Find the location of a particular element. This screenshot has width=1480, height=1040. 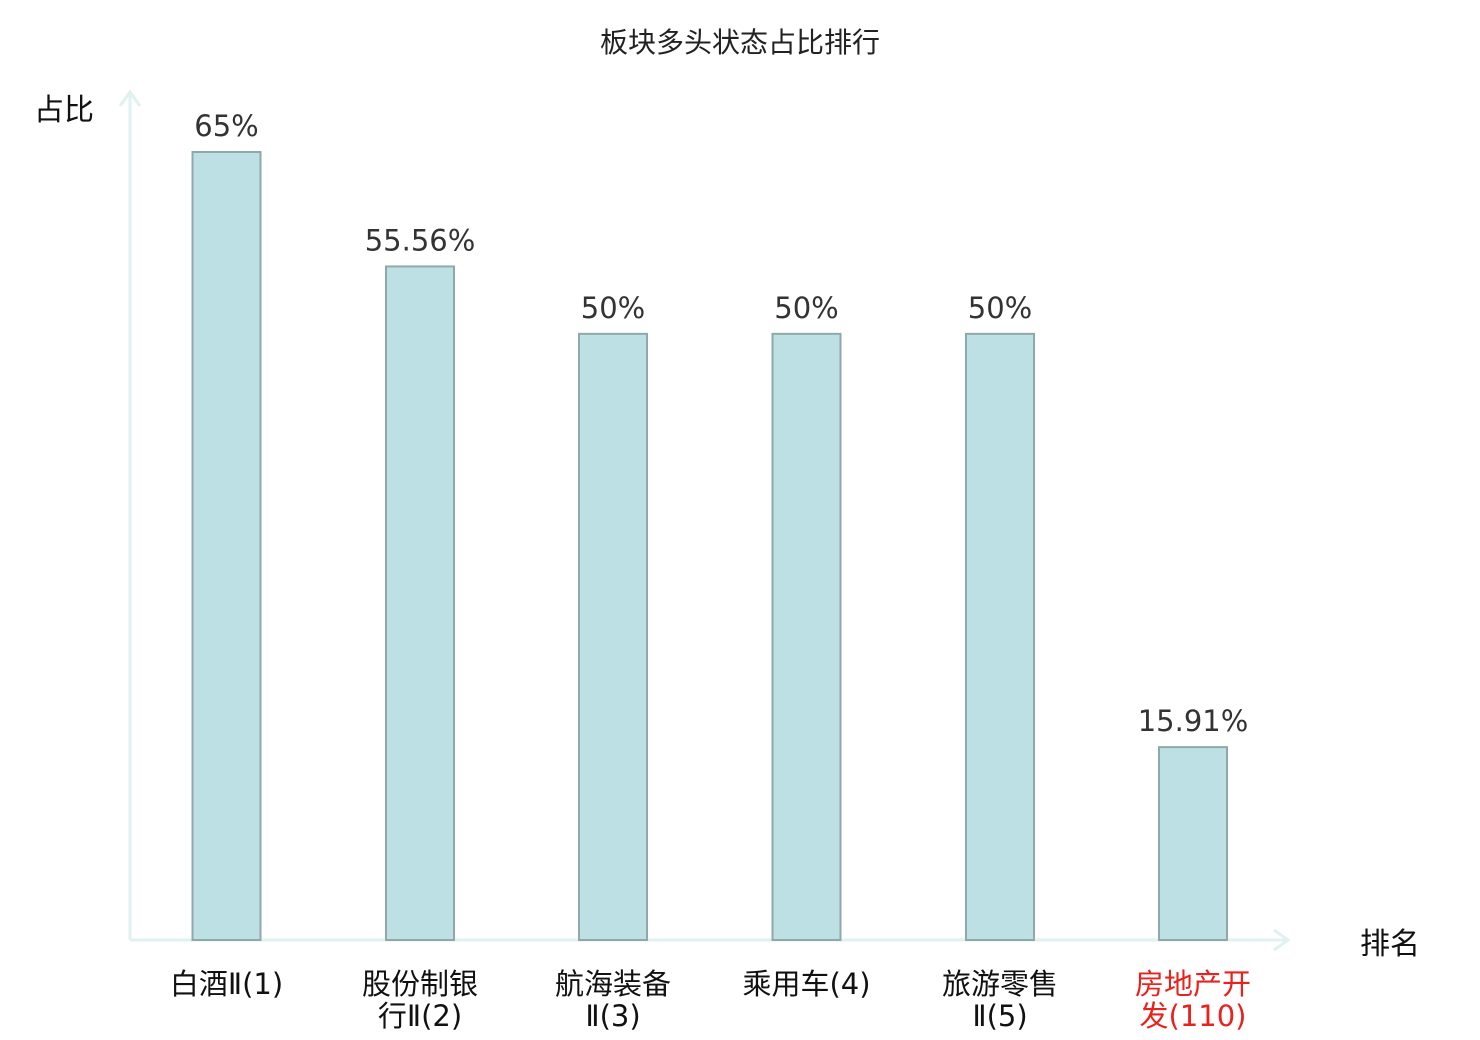

bar-value-label-2: 55.56% is located at coordinates (420, 240).